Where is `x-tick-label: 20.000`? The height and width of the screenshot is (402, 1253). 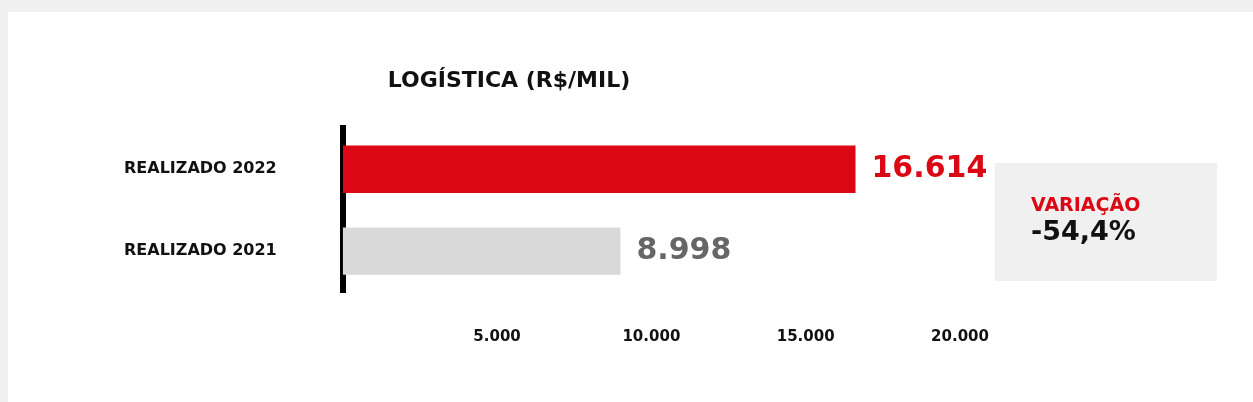 x-tick-label: 20.000 is located at coordinates (960, 335).